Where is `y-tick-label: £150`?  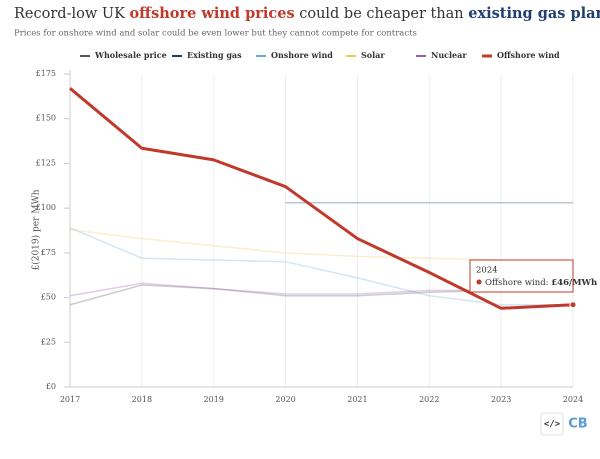
y-tick-label: £150 is located at coordinates (46, 118).